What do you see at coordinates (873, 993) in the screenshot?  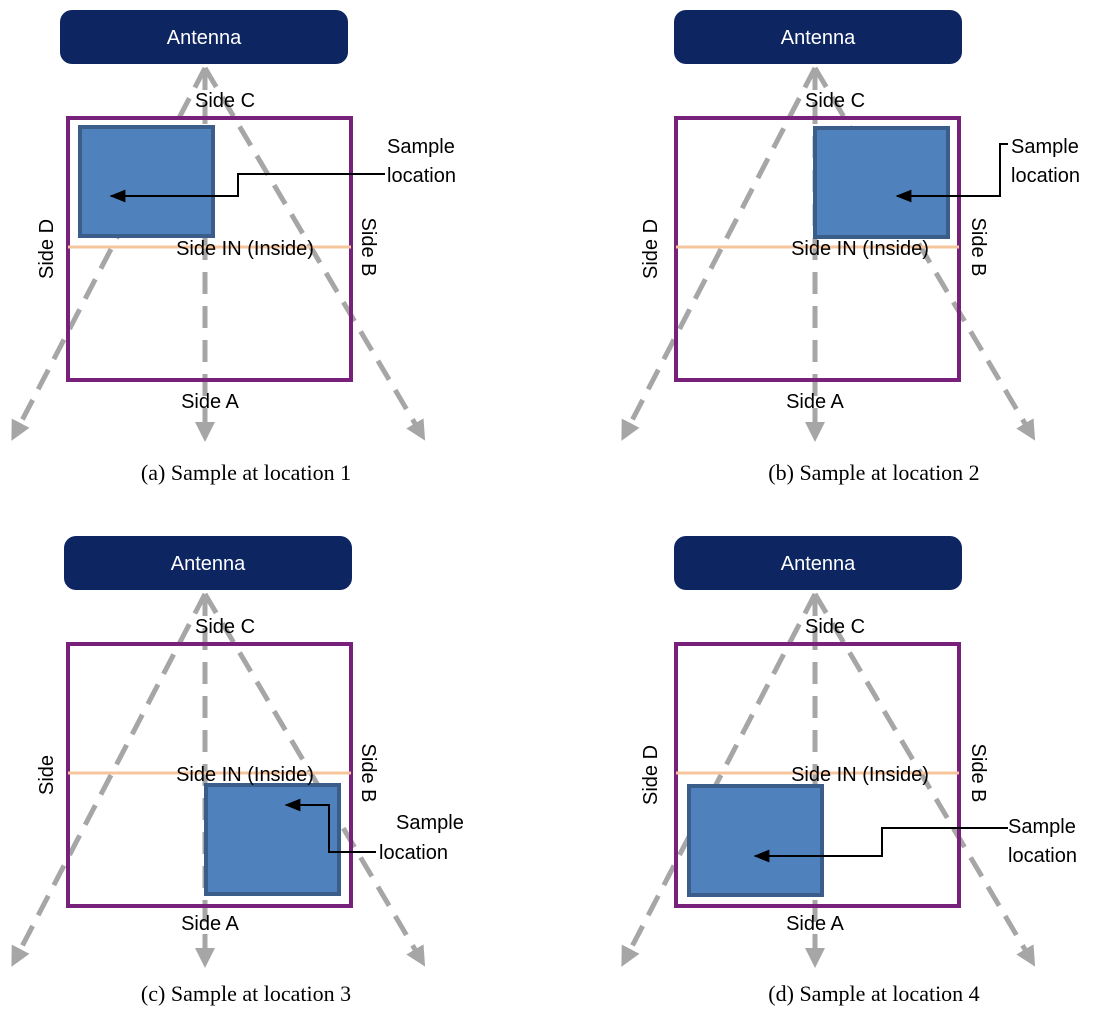 I see `panel-caption: (d) Sample at location 4` at bounding box center [873, 993].